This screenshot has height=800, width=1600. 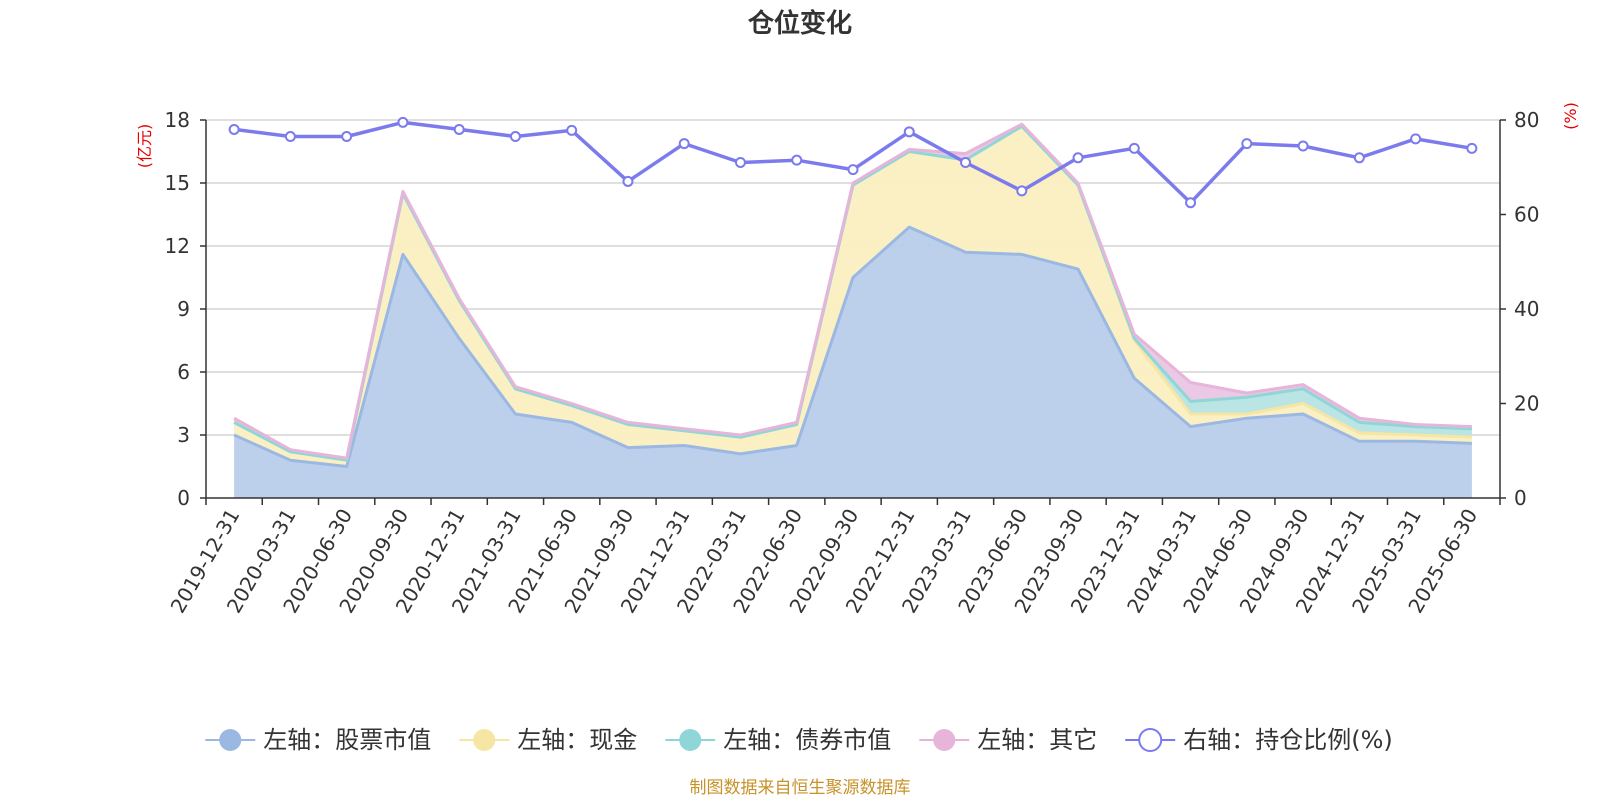 I want to click on legend-label: 左轴：现金, so click(x=577, y=740).